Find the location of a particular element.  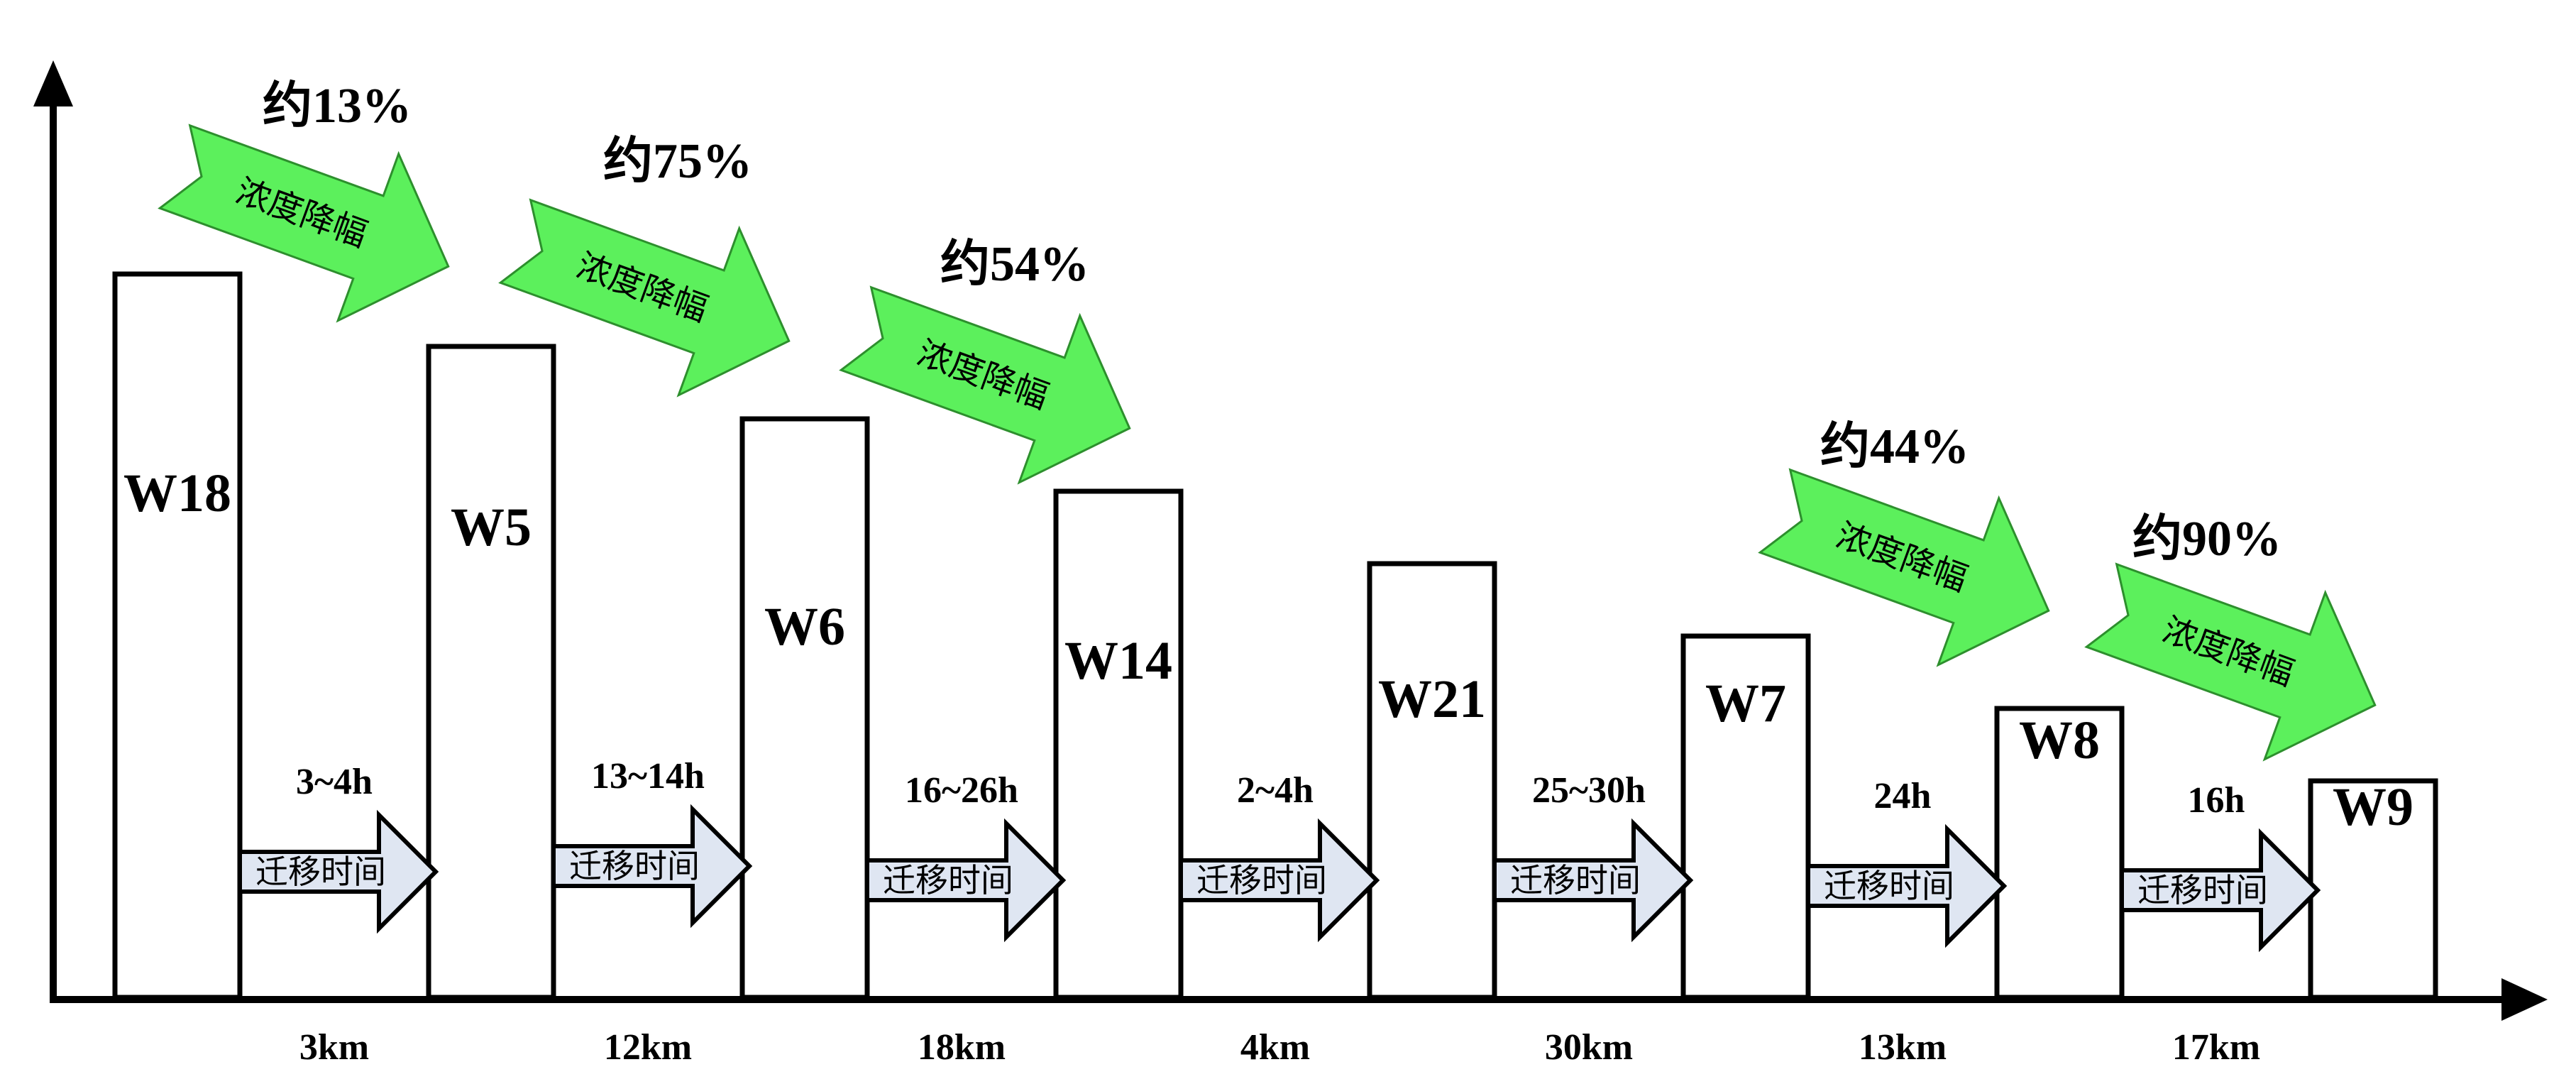

station-bar-w18 is located at coordinates (177, 635).